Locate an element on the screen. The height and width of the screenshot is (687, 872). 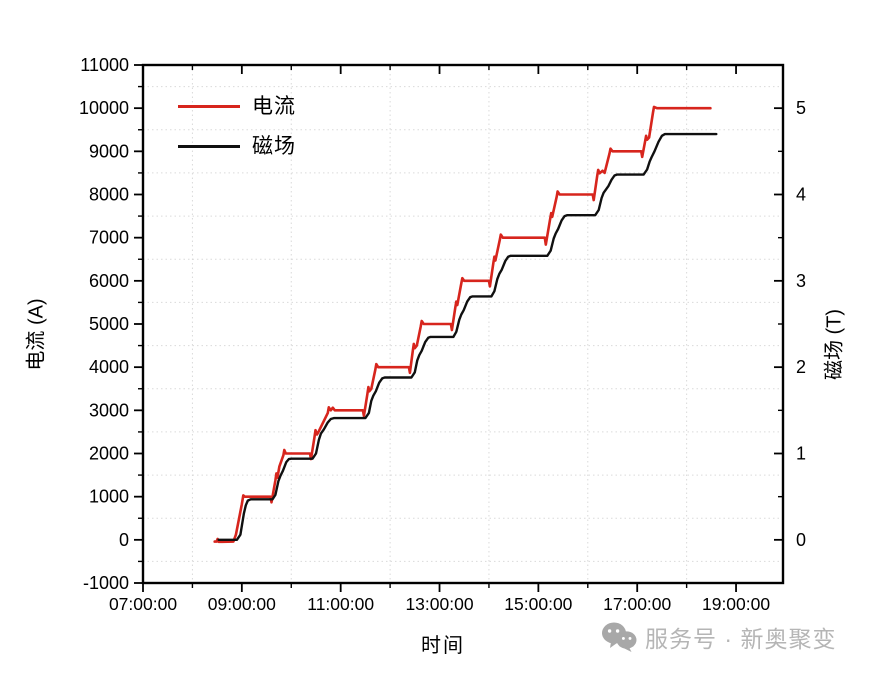
y-left-tick-label: 7000 is located at coordinates (109, 238).